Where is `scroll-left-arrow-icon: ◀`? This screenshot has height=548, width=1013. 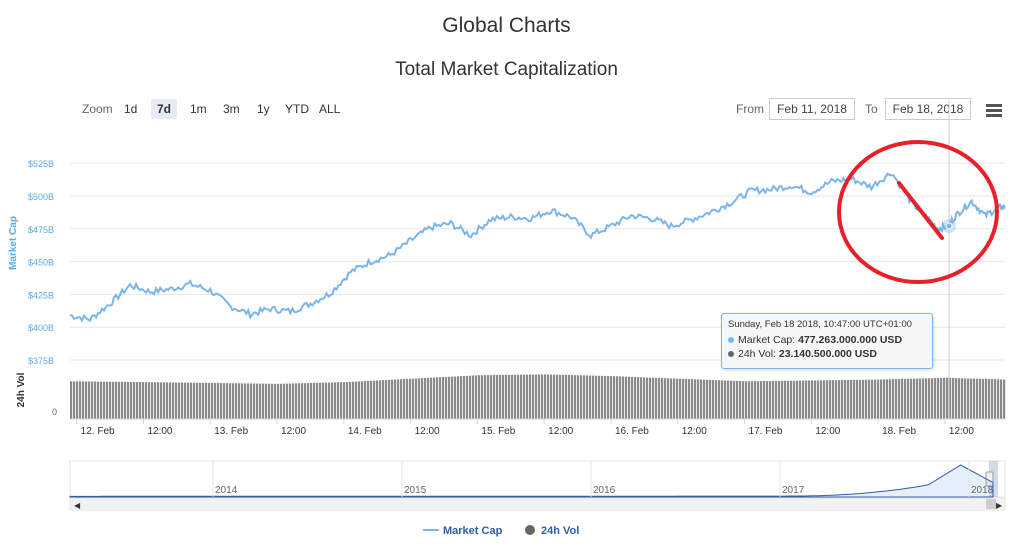 scroll-left-arrow-icon: ◀ is located at coordinates (77, 505).